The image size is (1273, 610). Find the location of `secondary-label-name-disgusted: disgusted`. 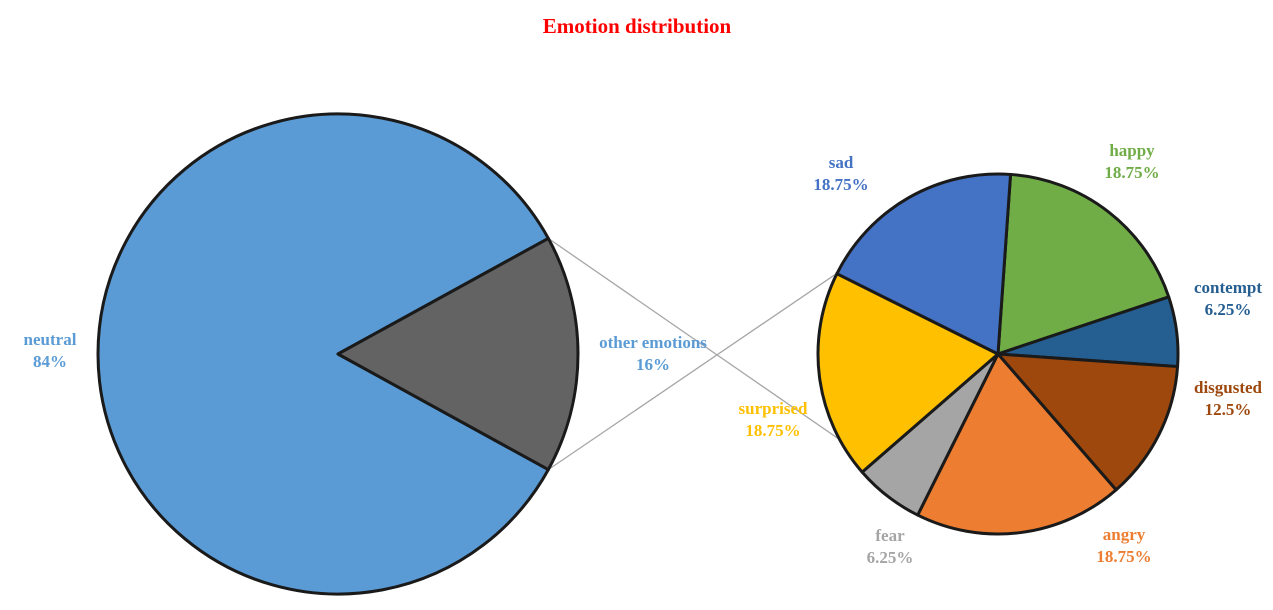

secondary-label-name-disgusted: disgusted is located at coordinates (1228, 387).